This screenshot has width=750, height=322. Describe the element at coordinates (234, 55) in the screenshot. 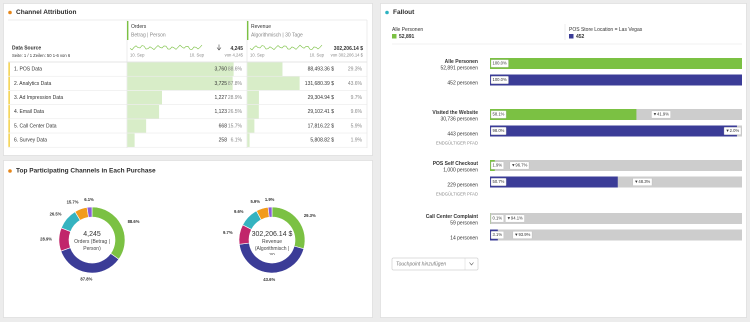

I see `metric-total-of: von 4,245` at that location.